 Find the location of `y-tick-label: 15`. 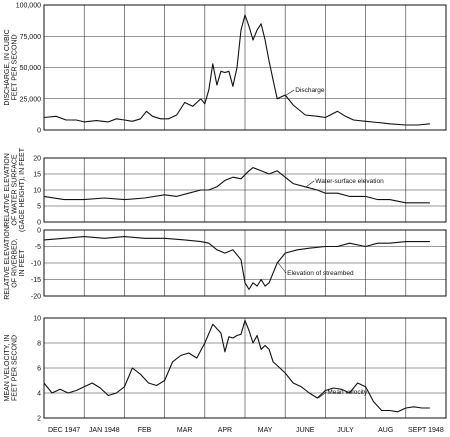

y-tick-label: 15 is located at coordinates (37, 175).